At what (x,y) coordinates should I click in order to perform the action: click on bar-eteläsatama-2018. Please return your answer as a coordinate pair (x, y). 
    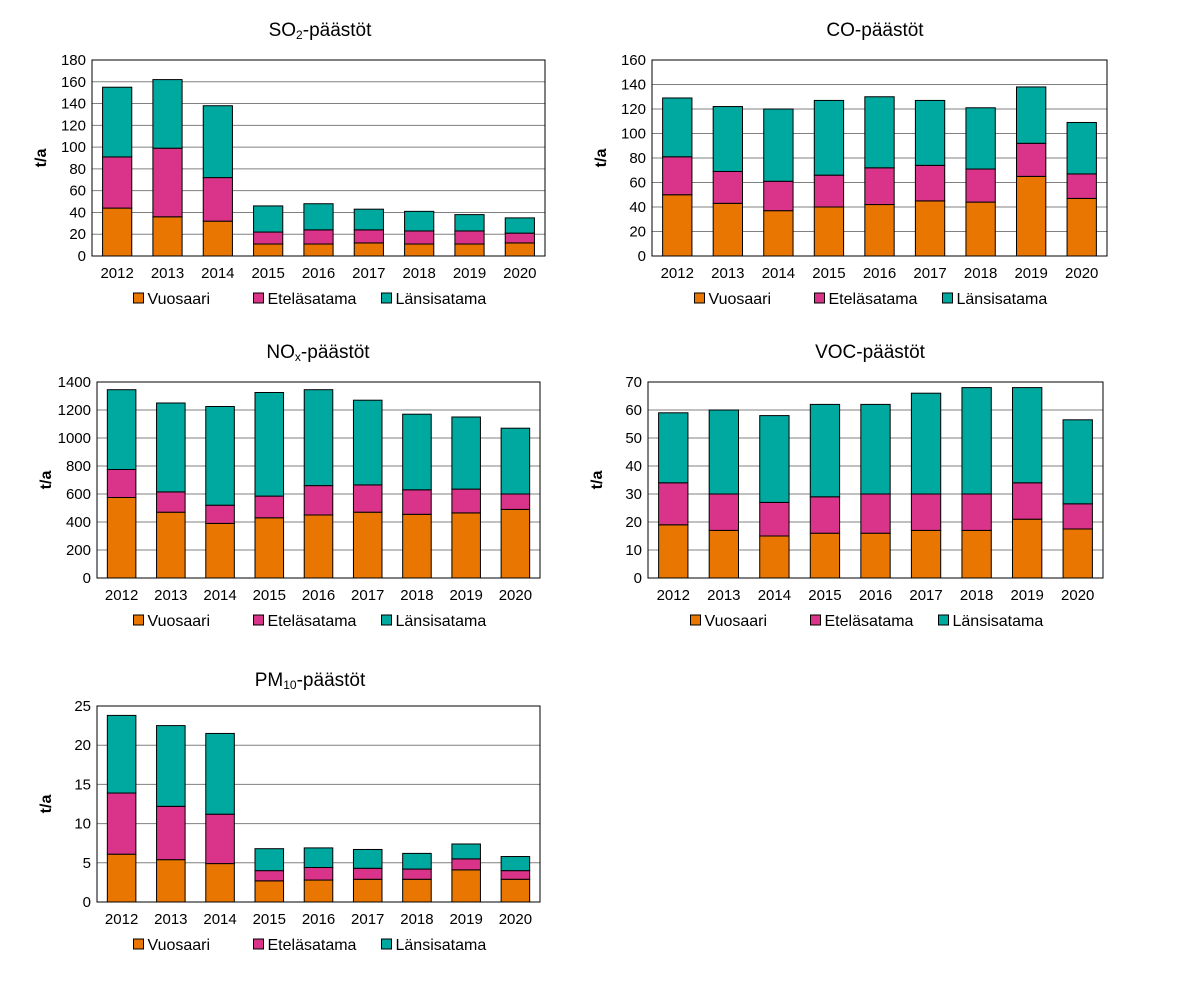
    Looking at the image, I should click on (417, 874).